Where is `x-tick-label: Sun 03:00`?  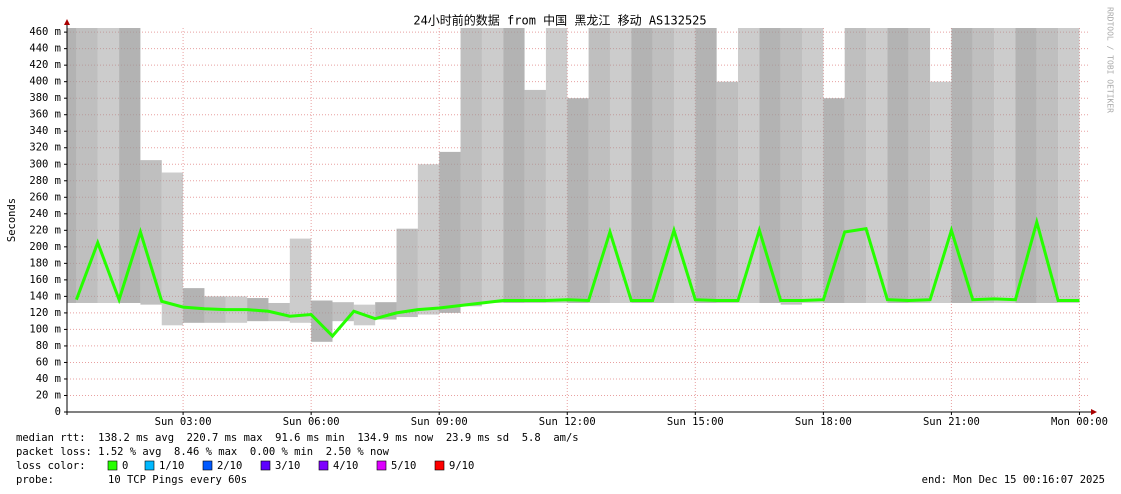 x-tick-label: Sun 03:00 is located at coordinates (183, 422).